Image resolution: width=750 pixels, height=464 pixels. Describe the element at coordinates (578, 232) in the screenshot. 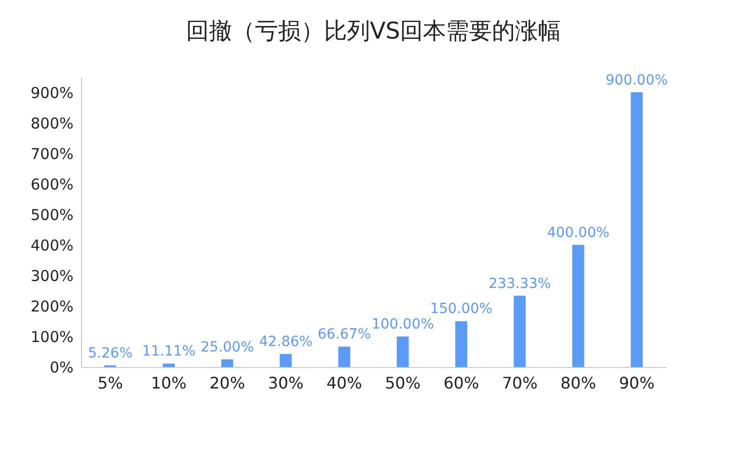

I see `data-label: 400.00%` at that location.